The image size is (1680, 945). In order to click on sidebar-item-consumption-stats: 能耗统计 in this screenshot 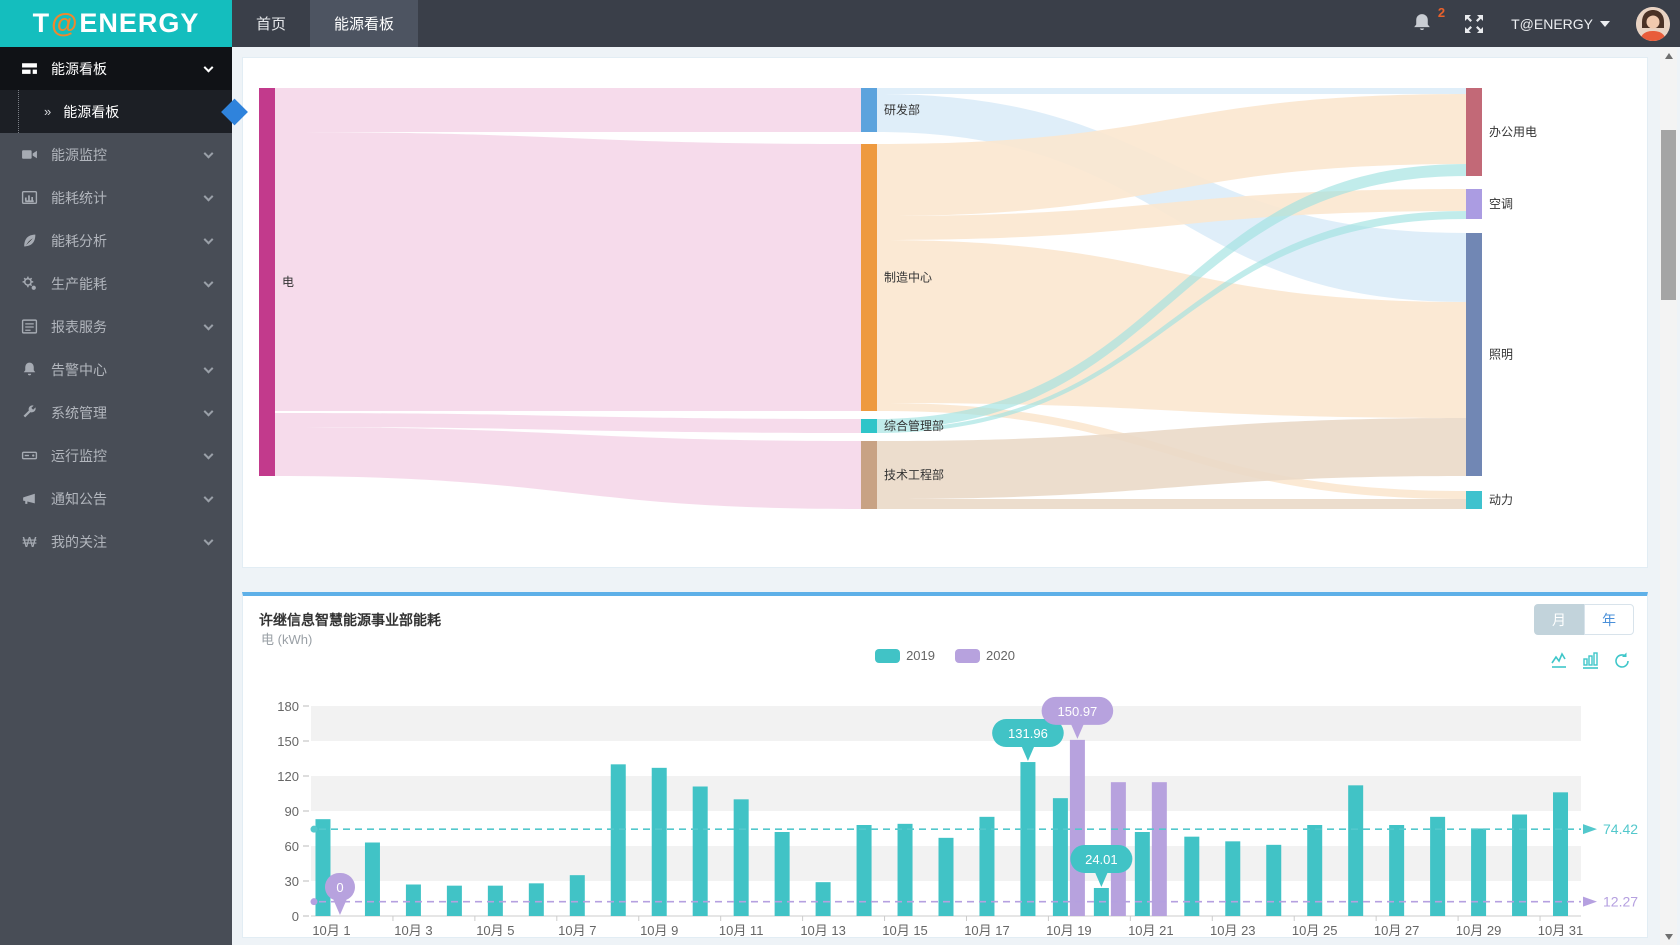, I will do `click(116, 197)`.